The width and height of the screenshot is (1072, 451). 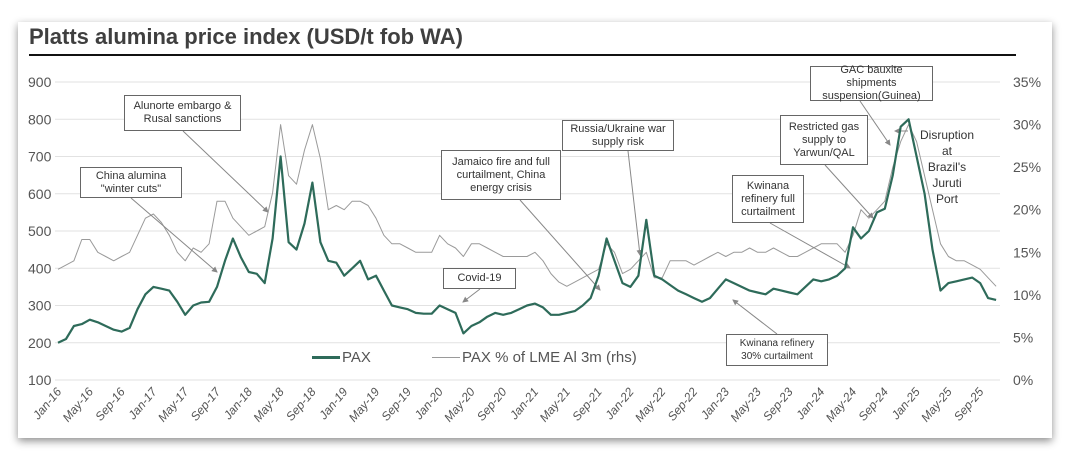 What do you see at coordinates (777, 343) in the screenshot?
I see `annotation-text: Kwinana refinery` at bounding box center [777, 343].